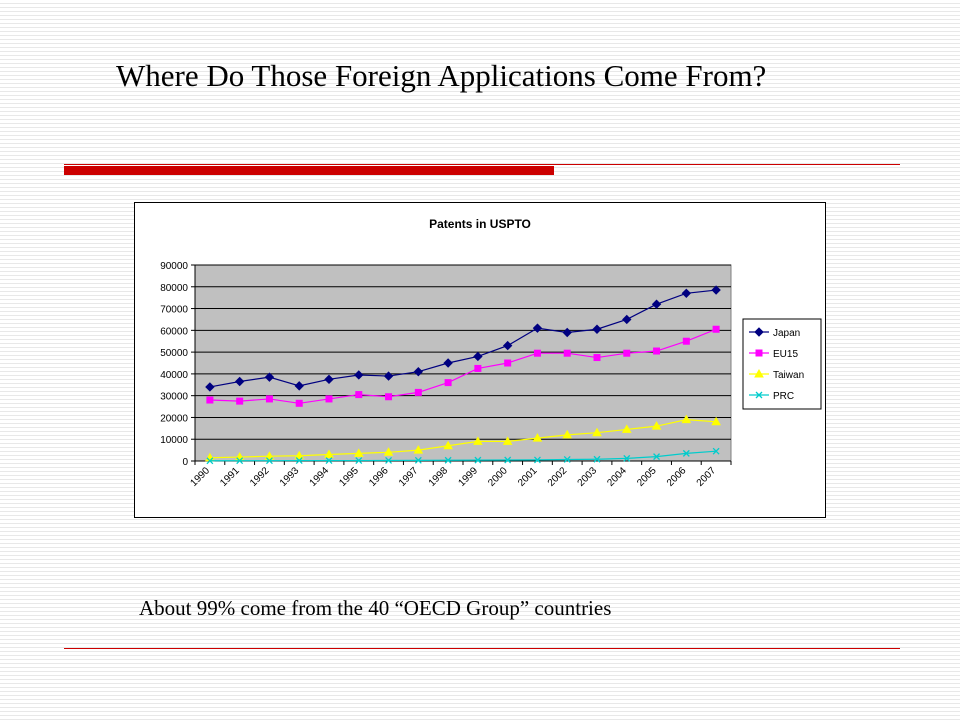 This screenshot has height=720, width=960. What do you see at coordinates (759, 353) in the screenshot?
I see `legend-marker-eu15` at bounding box center [759, 353].